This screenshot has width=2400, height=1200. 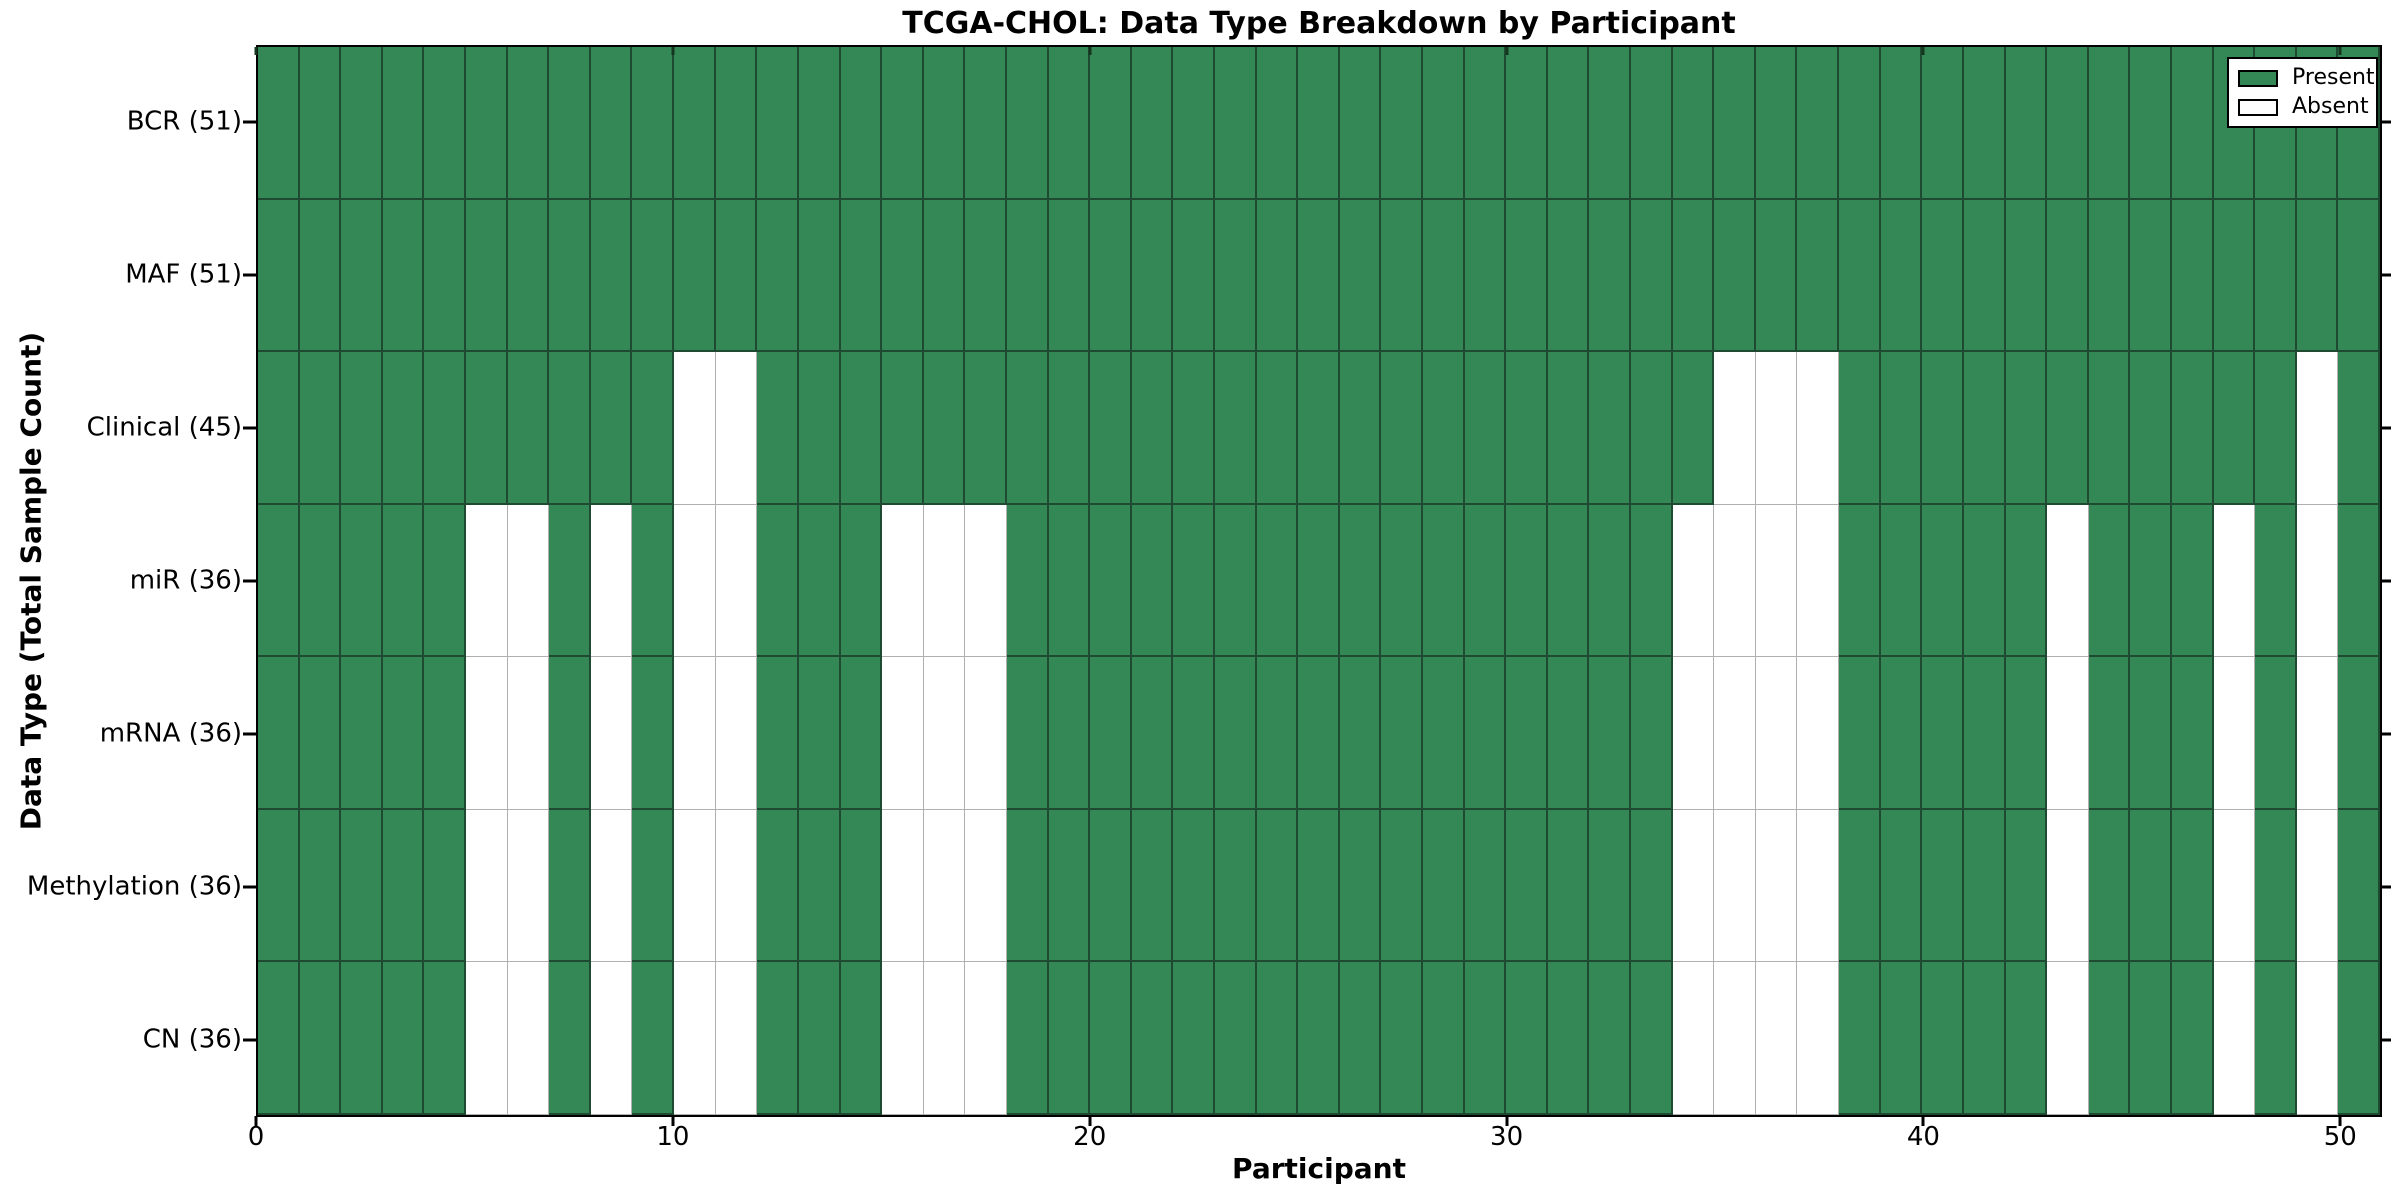 I want to click on grid-cell-Methylation-p19, so click(x=1069, y=886).